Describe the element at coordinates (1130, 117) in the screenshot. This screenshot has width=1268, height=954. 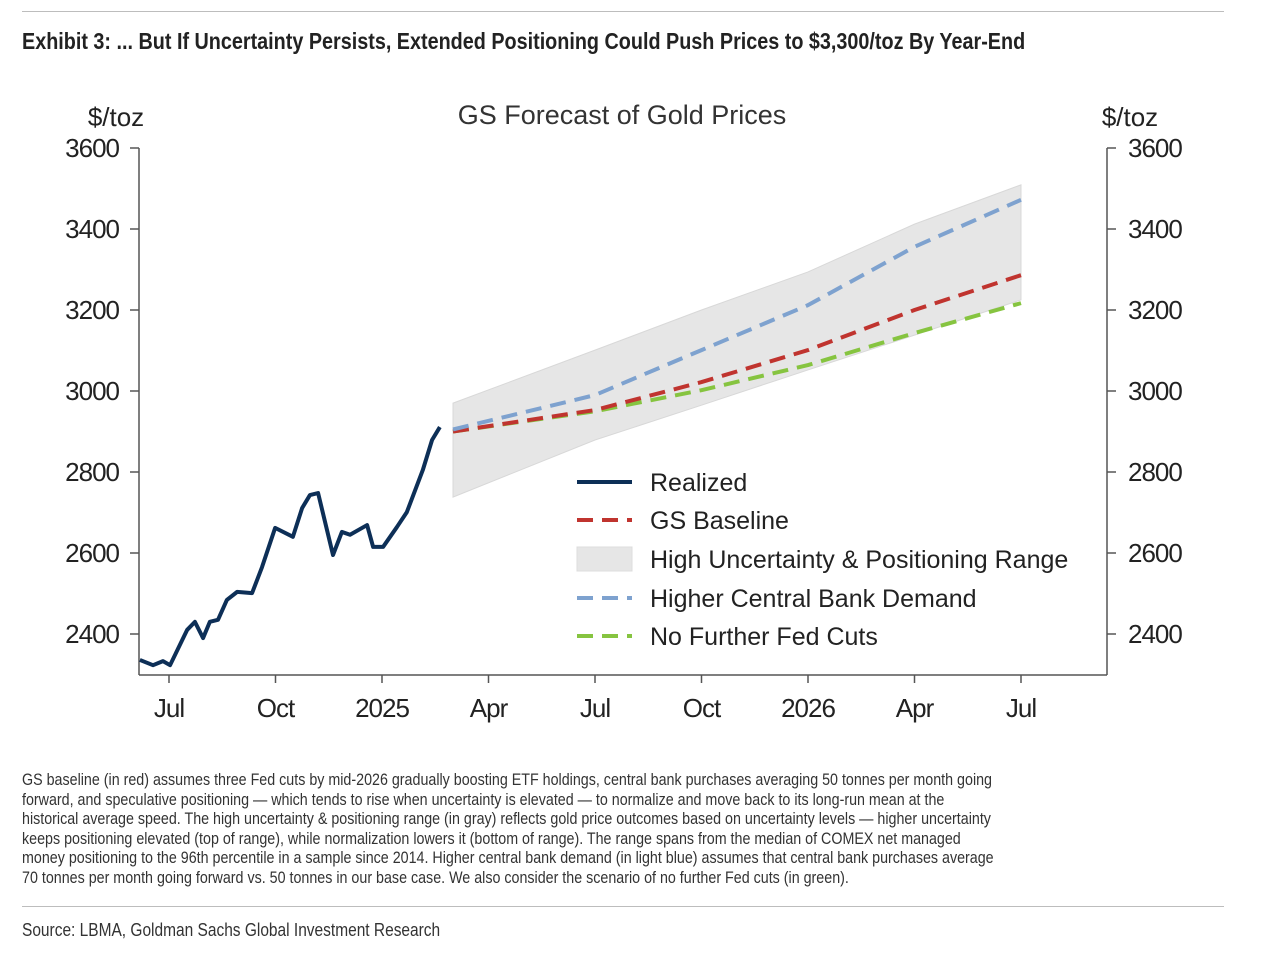
I see `y-axis-label-right: $/toz` at that location.